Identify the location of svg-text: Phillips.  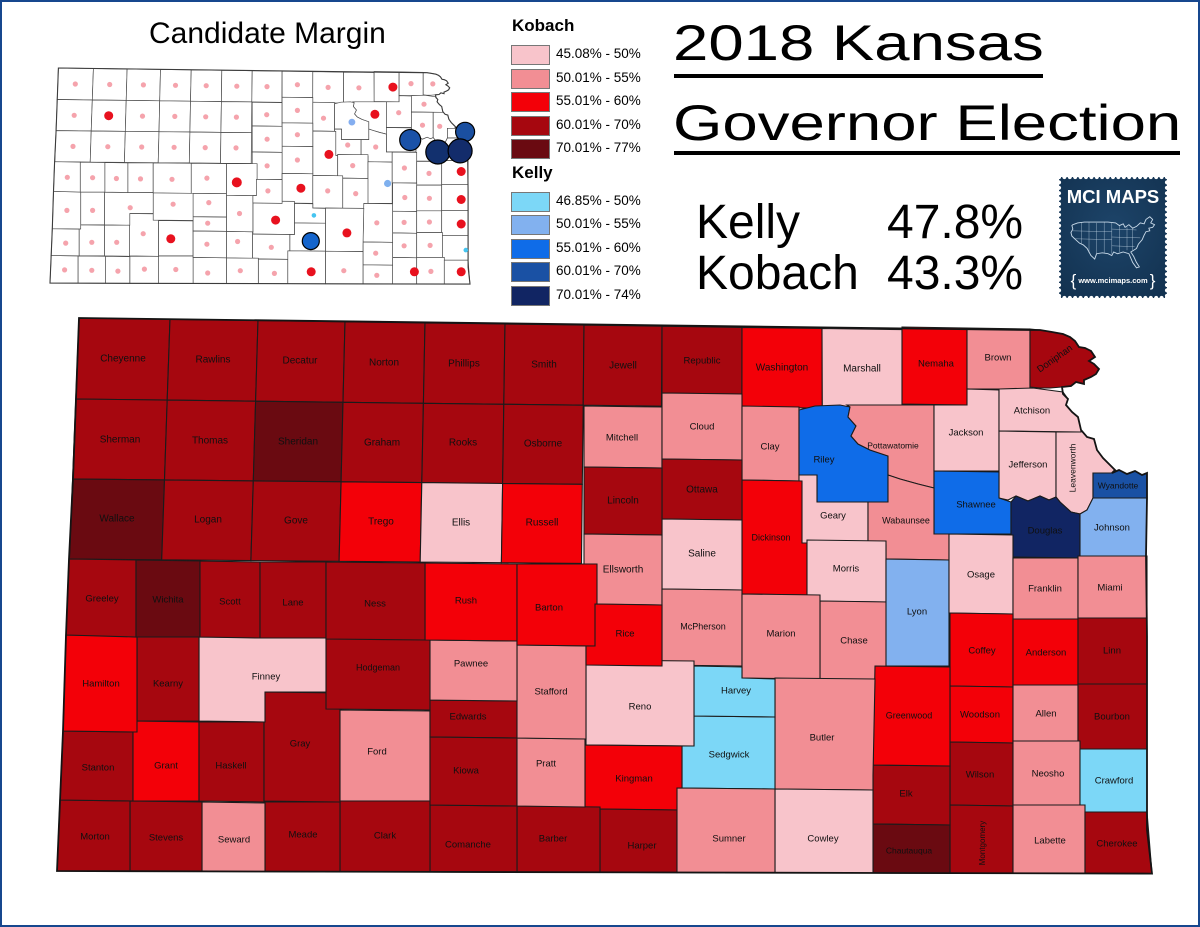
(464, 364).